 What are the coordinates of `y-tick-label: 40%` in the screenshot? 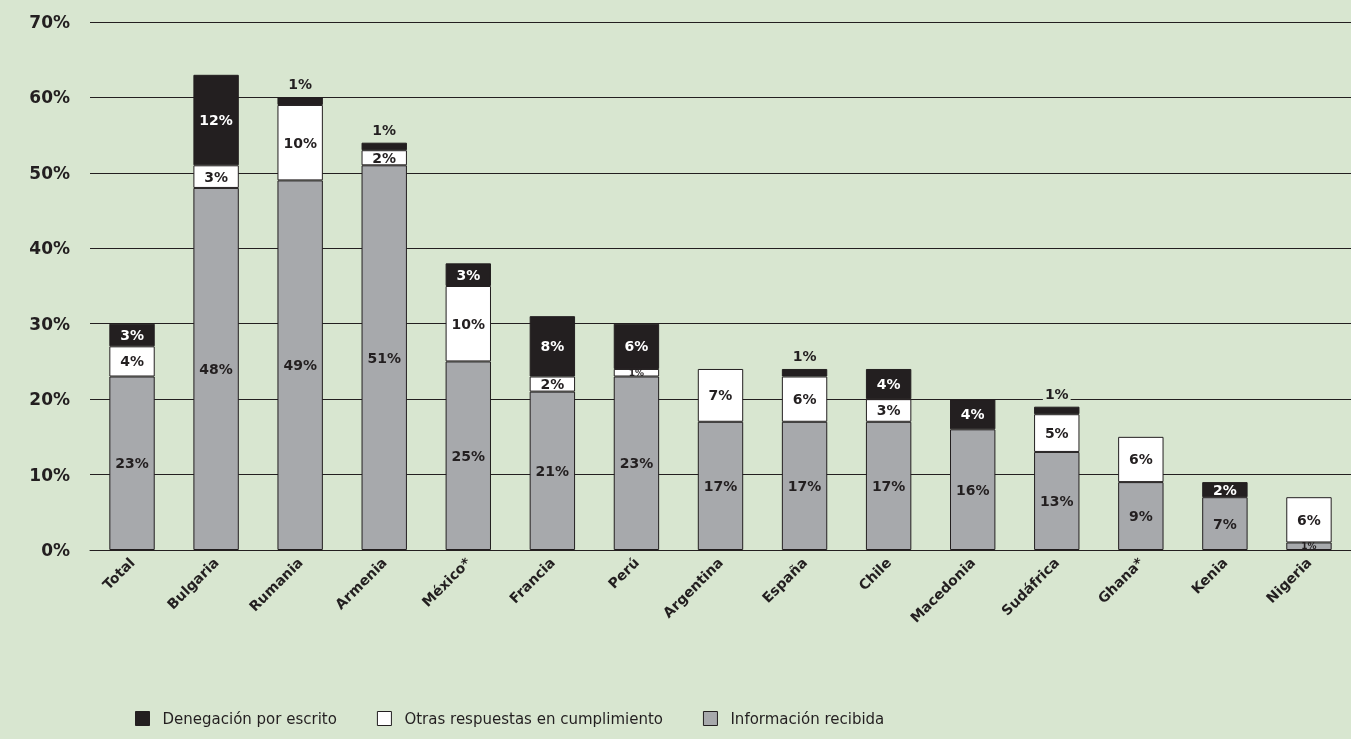 It's located at (49, 248).